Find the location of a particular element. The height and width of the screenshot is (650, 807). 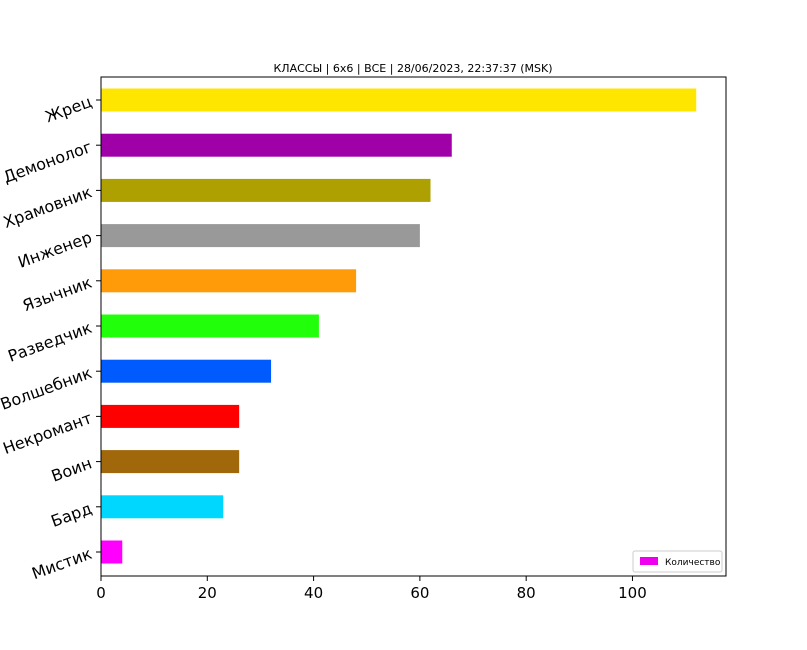

y-tick-label: Храмовник is located at coordinates (48, 207).